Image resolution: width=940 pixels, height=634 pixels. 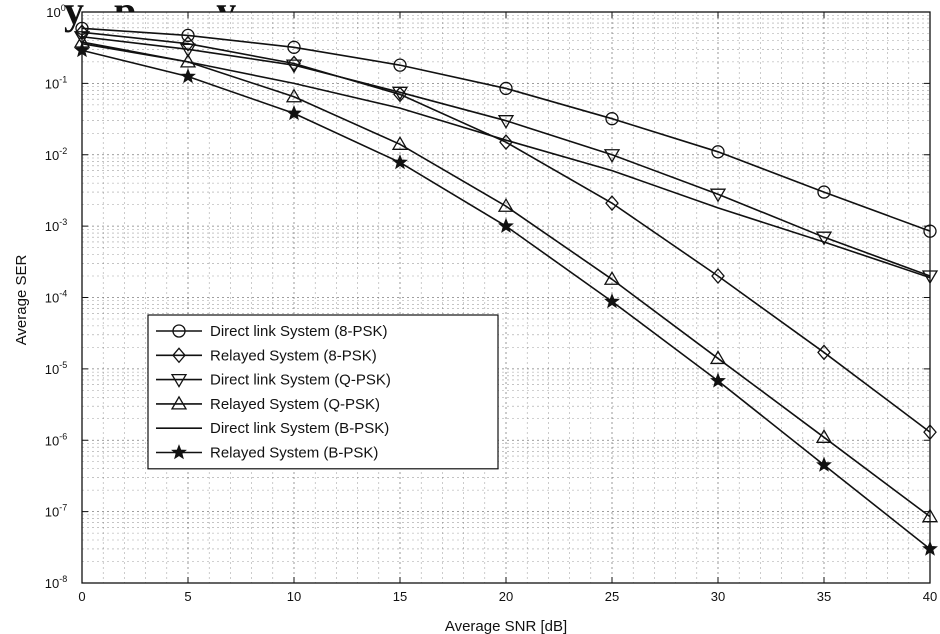 I want to click on x-tick-label: 10, so click(x=294, y=596).